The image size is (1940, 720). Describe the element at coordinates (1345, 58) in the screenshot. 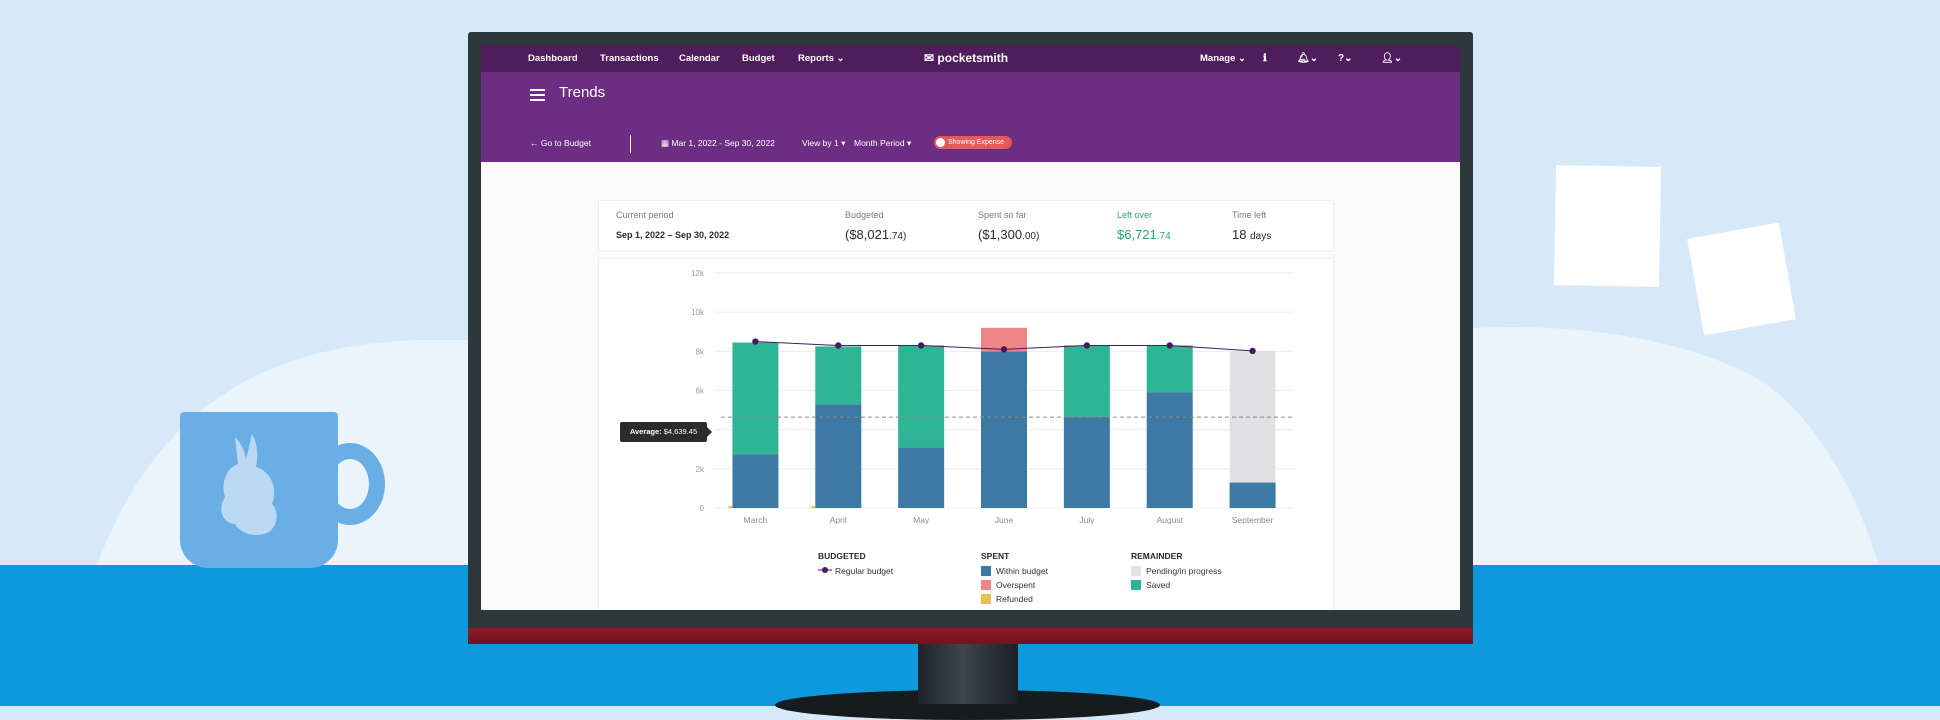

I see `help-icon: ?⌄` at that location.